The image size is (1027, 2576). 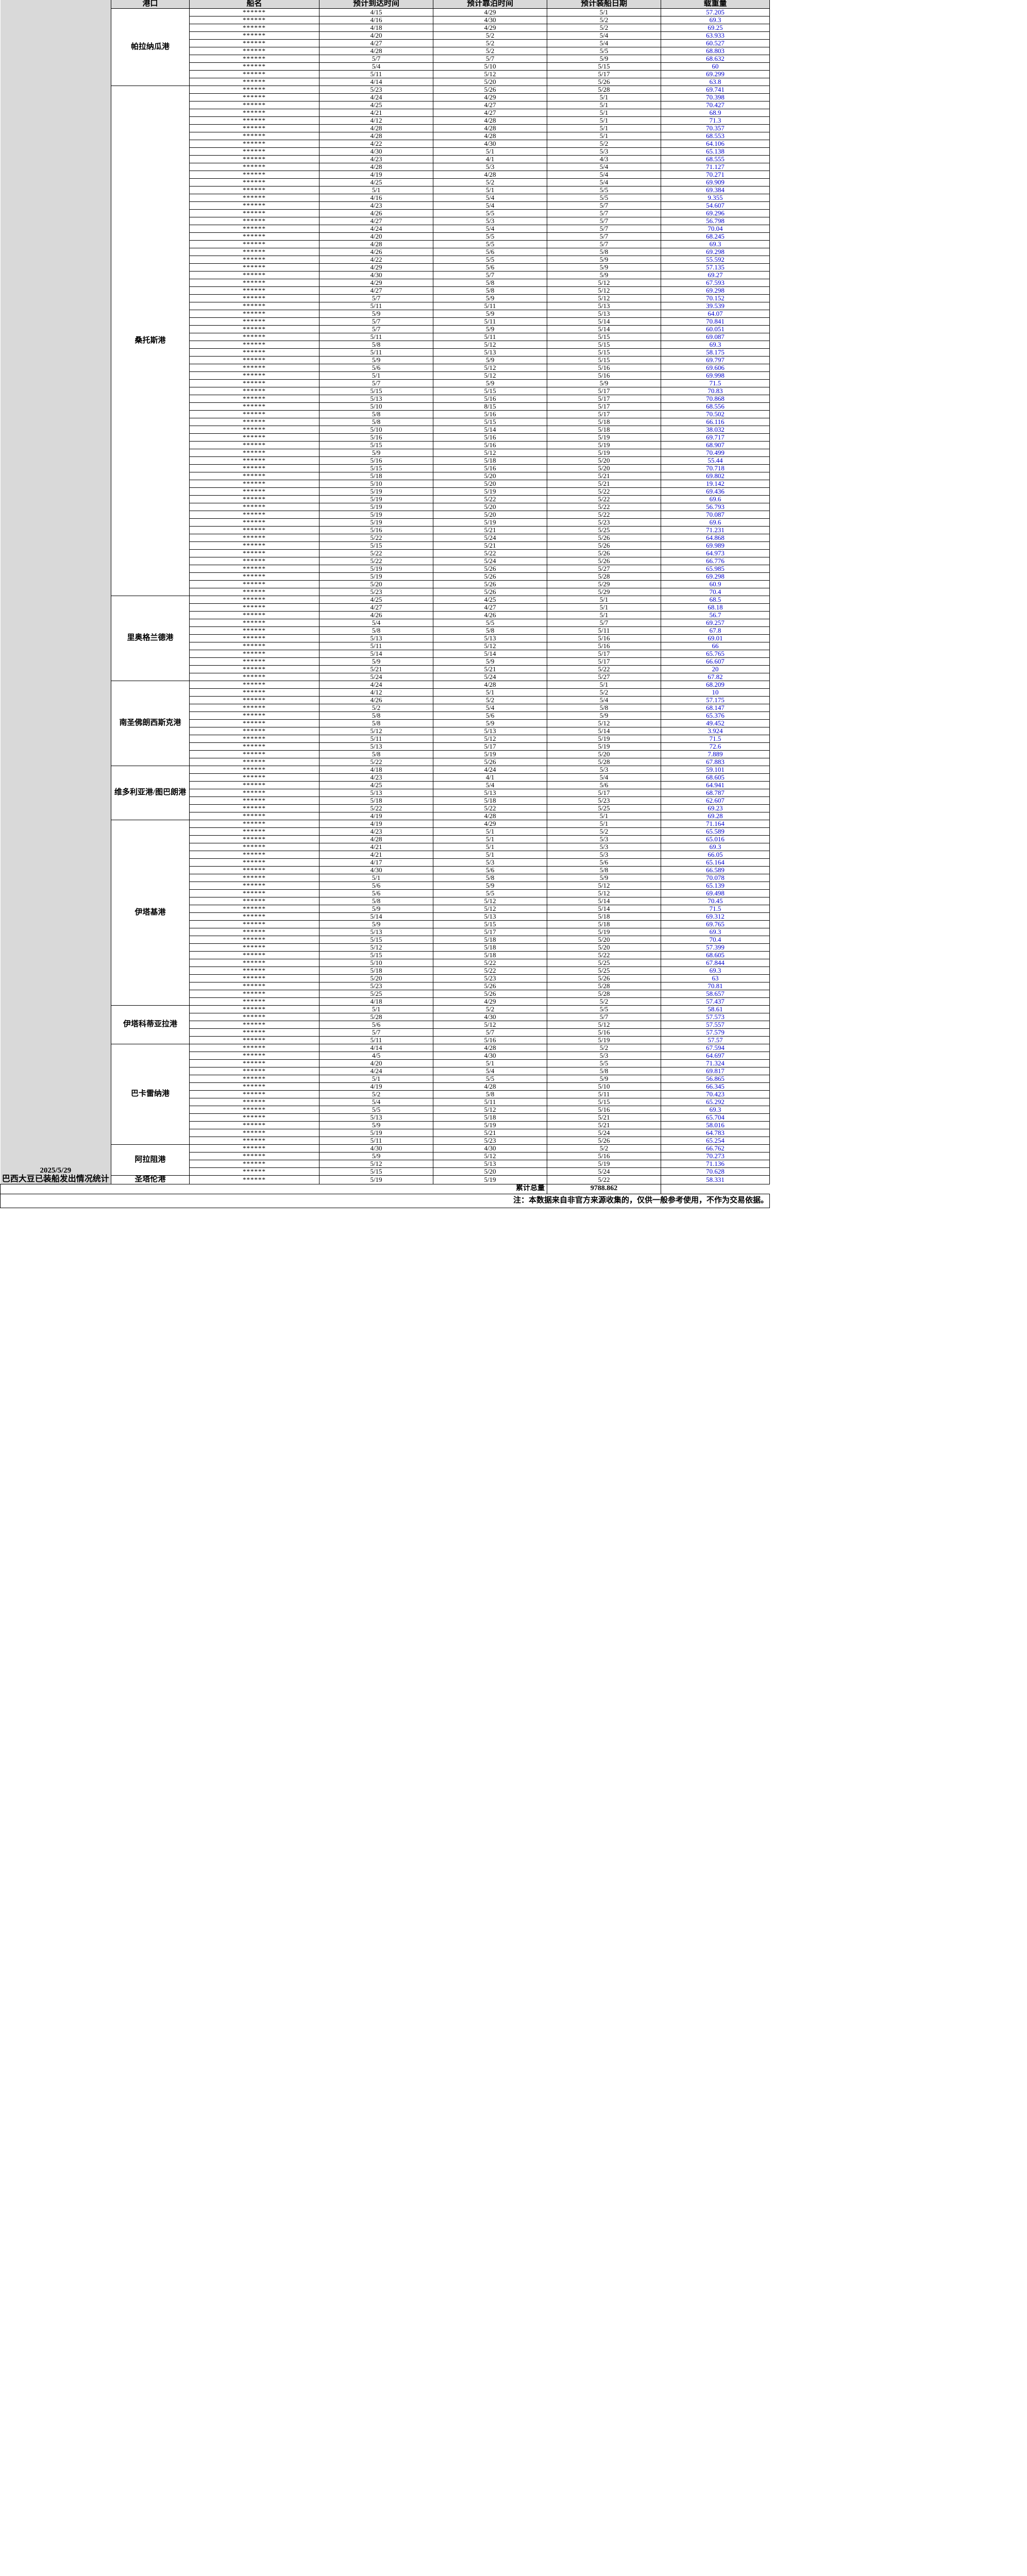 I want to click on cell-dwt: 69.6, so click(x=716, y=522).